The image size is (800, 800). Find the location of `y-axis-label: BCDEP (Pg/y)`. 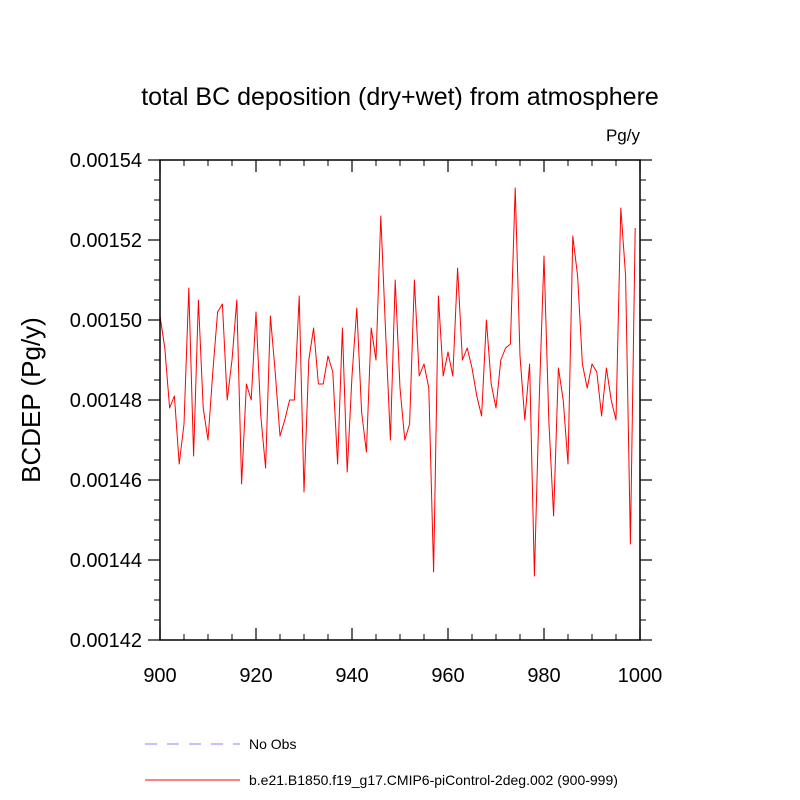

y-axis-label: BCDEP (Pg/y) is located at coordinates (31, 400).